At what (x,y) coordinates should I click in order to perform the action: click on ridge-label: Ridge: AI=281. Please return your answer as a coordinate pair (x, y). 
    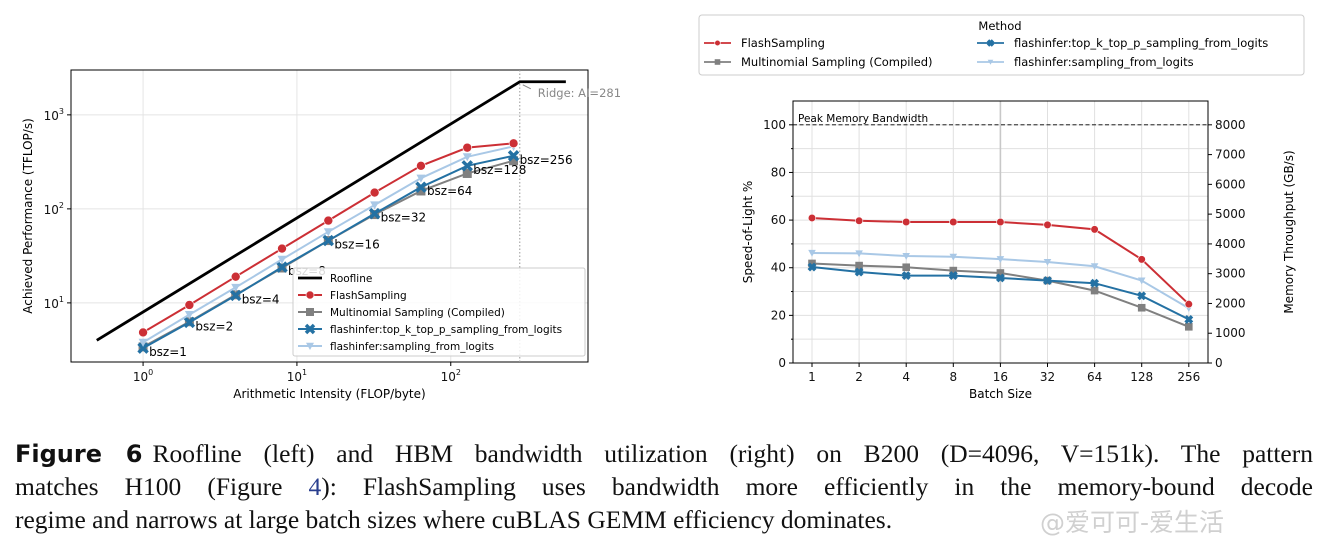
    Looking at the image, I should click on (579, 93).